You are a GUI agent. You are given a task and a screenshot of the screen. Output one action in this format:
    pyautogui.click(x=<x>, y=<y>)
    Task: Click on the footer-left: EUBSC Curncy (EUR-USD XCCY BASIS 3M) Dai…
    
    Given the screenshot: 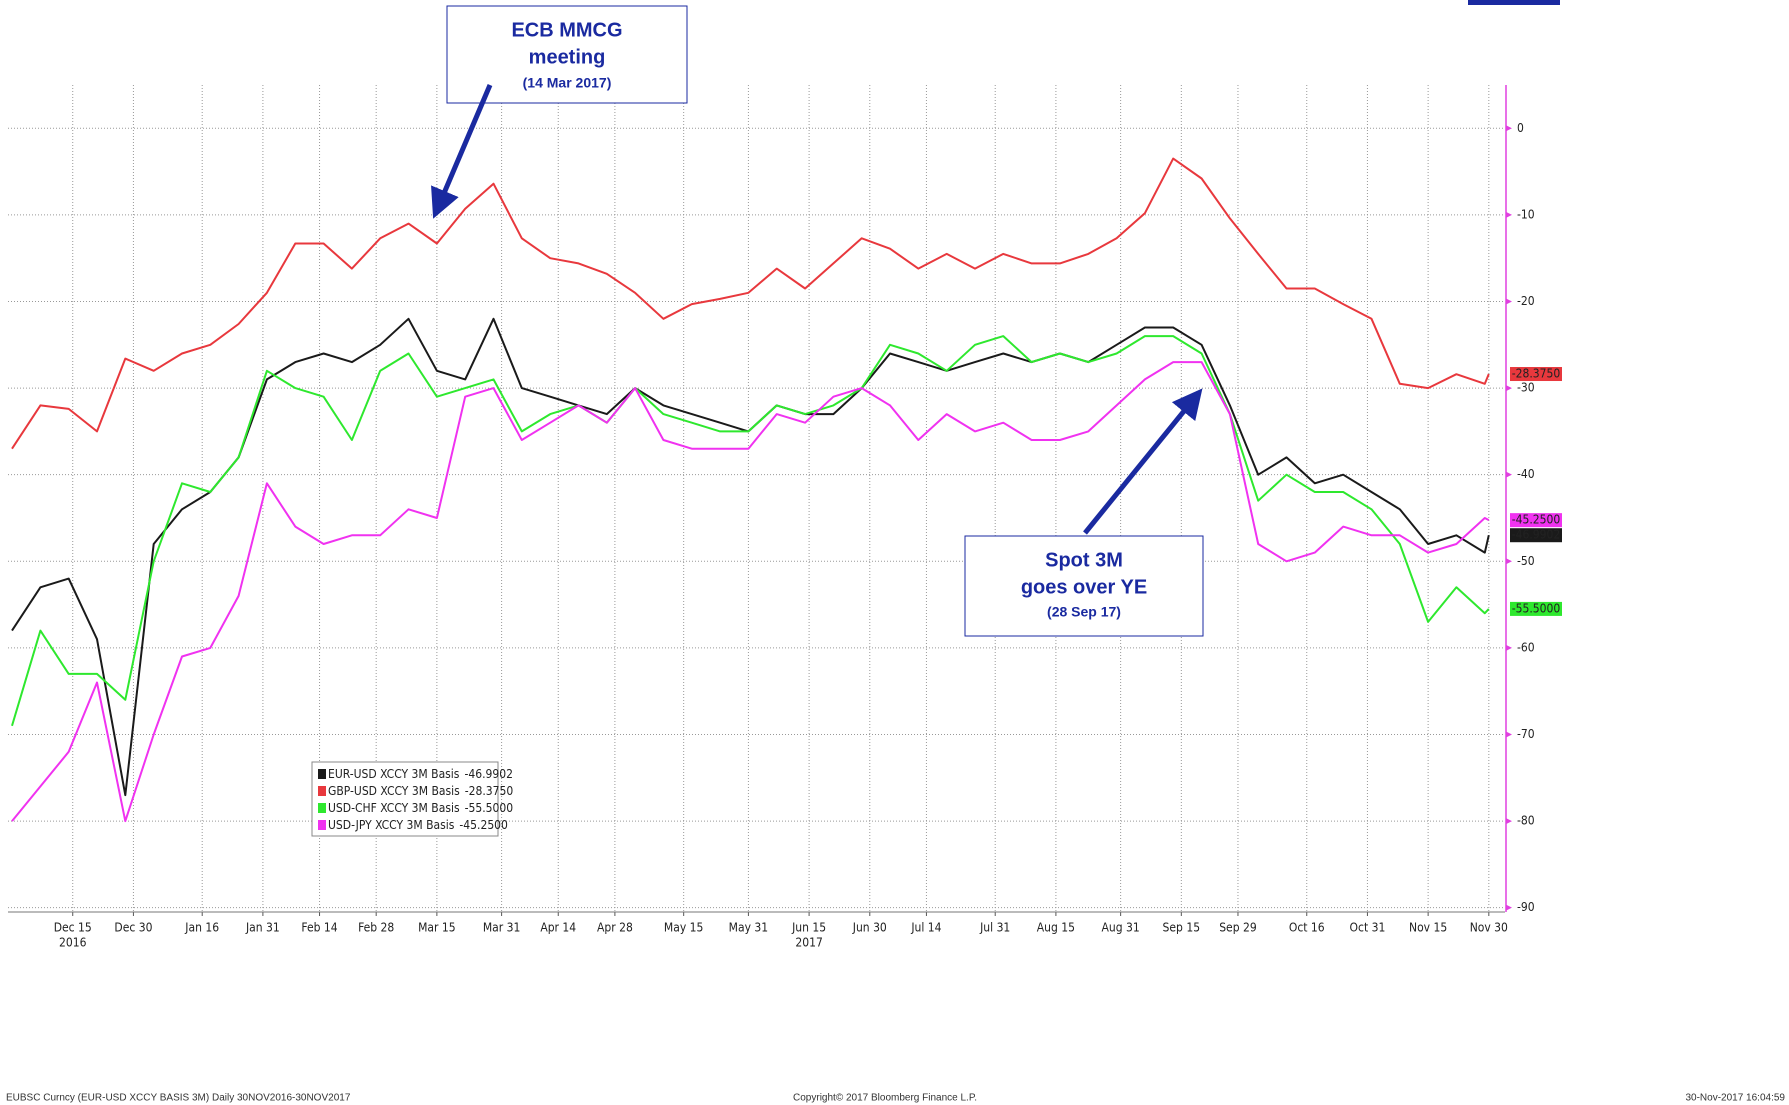 What is the action you would take?
    pyautogui.click(x=178, y=1098)
    